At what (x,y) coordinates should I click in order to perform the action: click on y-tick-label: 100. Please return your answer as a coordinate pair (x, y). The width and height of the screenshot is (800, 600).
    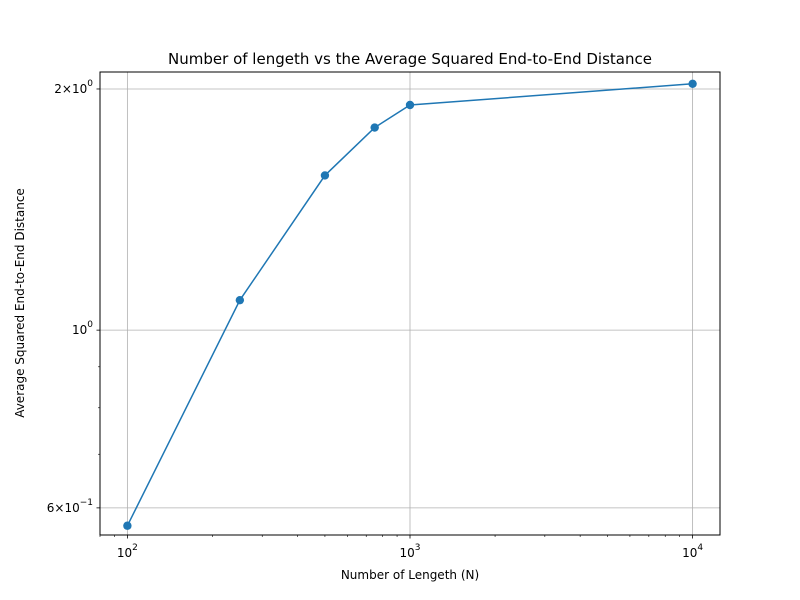
    Looking at the image, I should click on (82, 328).